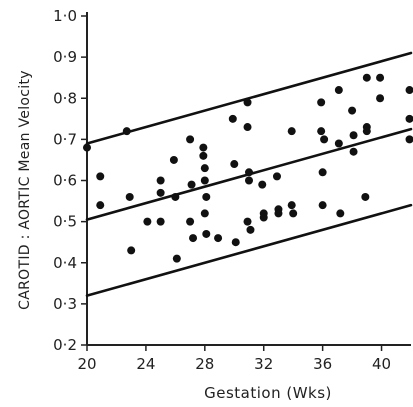 The image size is (413, 407). What do you see at coordinates (263, 364) in the screenshot?
I see `x-tick-label: 32` at bounding box center [263, 364].